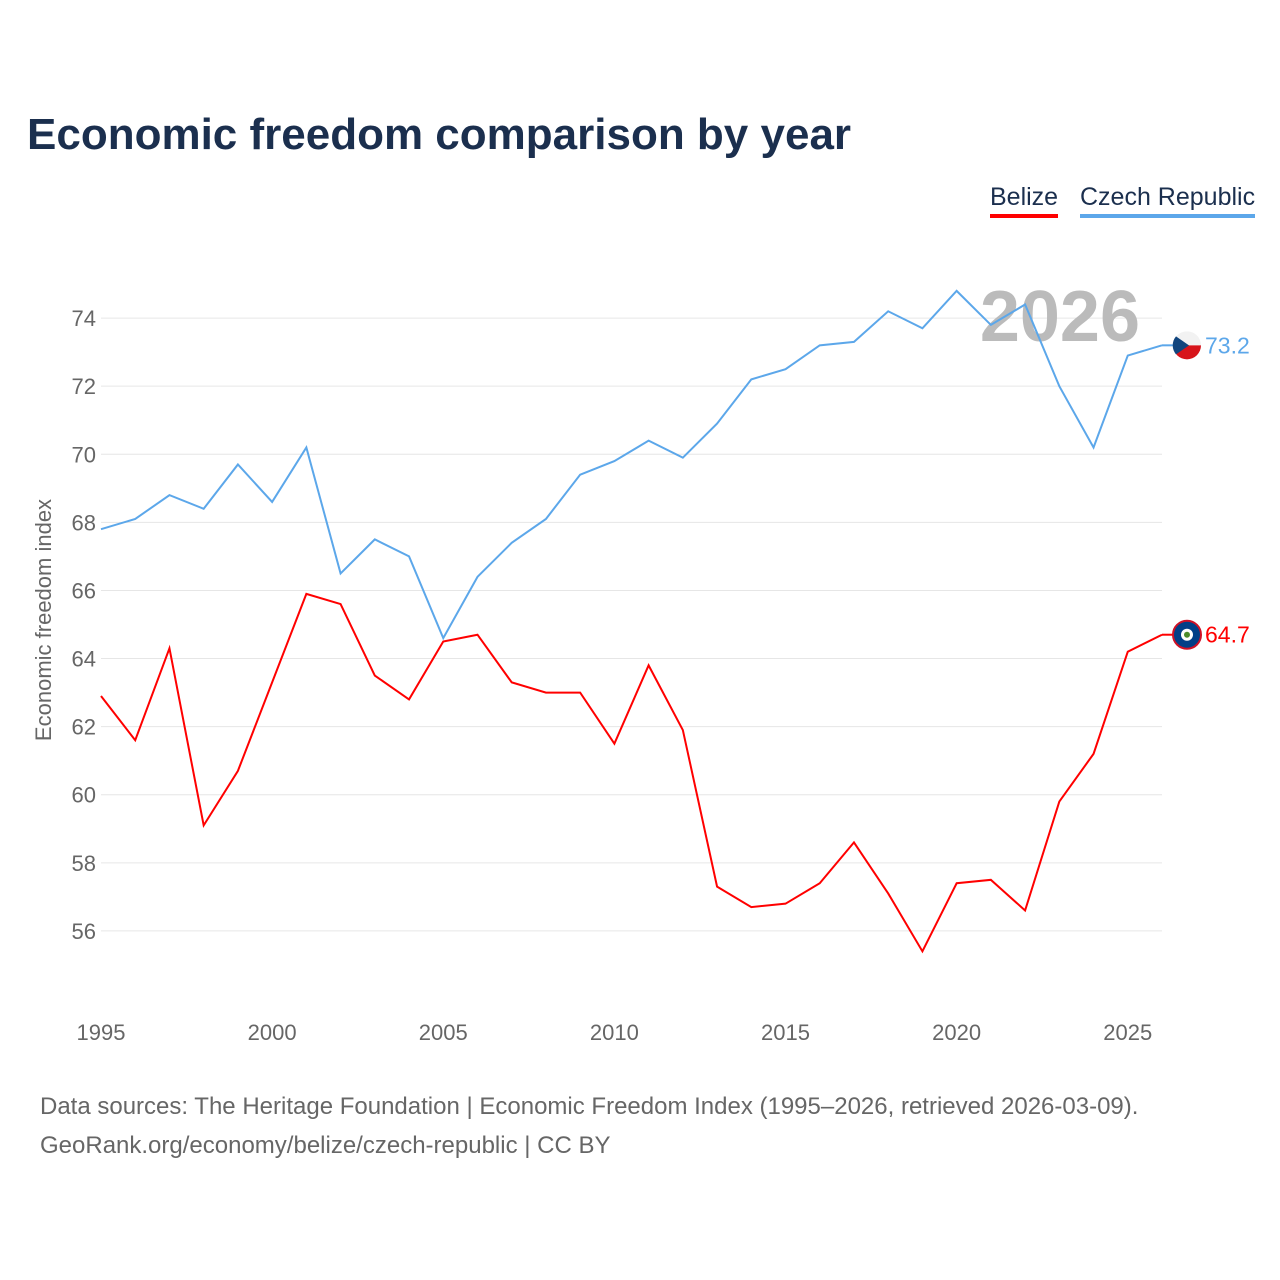 This screenshot has height=1280, width=1280. What do you see at coordinates (272, 1032) in the screenshot?
I see `x-tick-label: 2000` at bounding box center [272, 1032].